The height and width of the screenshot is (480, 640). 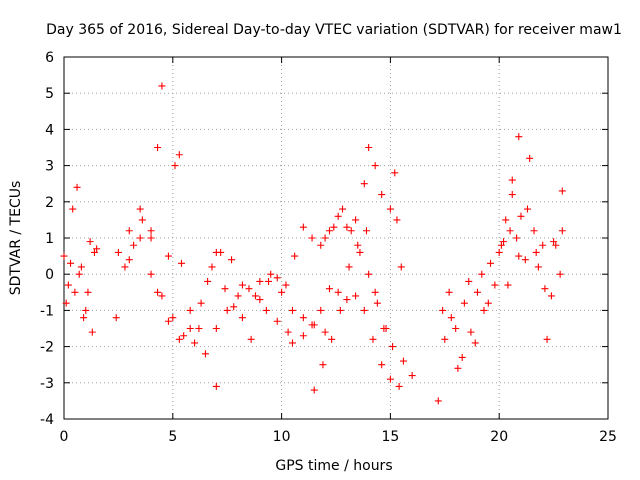 I want to click on x-axis-label: GPS time / hours, so click(x=333, y=466).